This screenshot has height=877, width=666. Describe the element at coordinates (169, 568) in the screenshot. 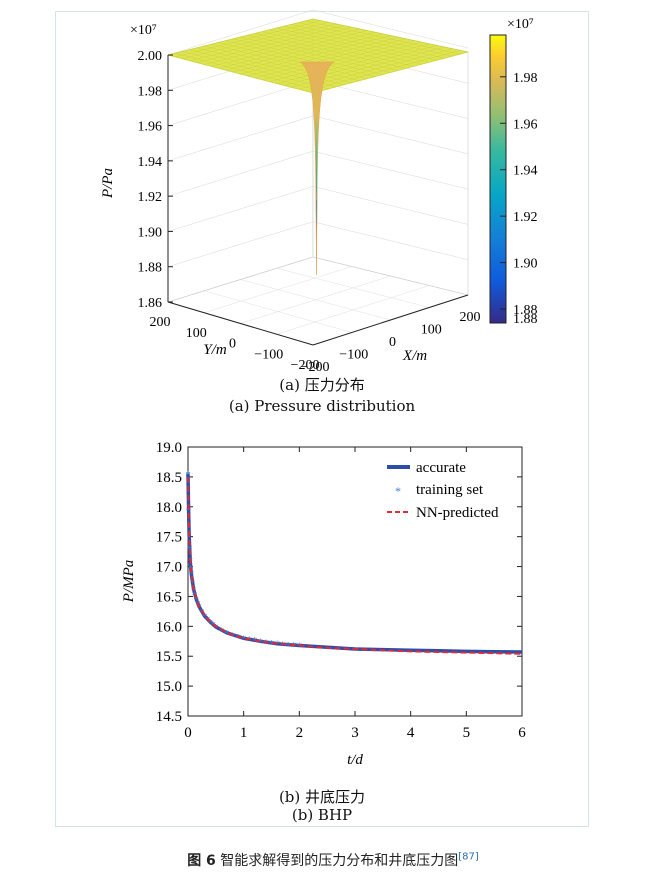

I see `y-tick-label: 17.0` at that location.